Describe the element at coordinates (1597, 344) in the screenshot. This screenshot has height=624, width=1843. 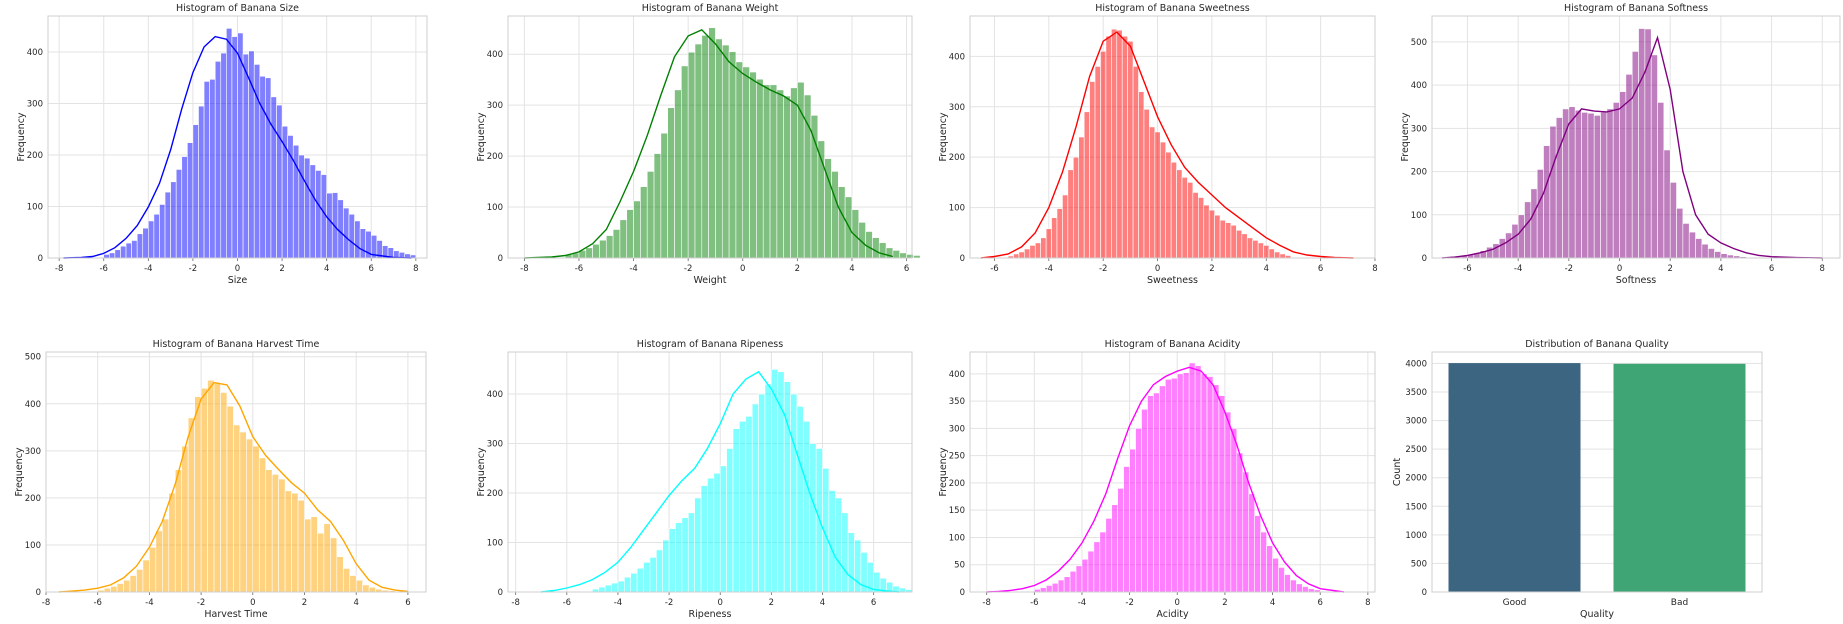
I see `chart-title: Distribution of Banana Quality` at that location.